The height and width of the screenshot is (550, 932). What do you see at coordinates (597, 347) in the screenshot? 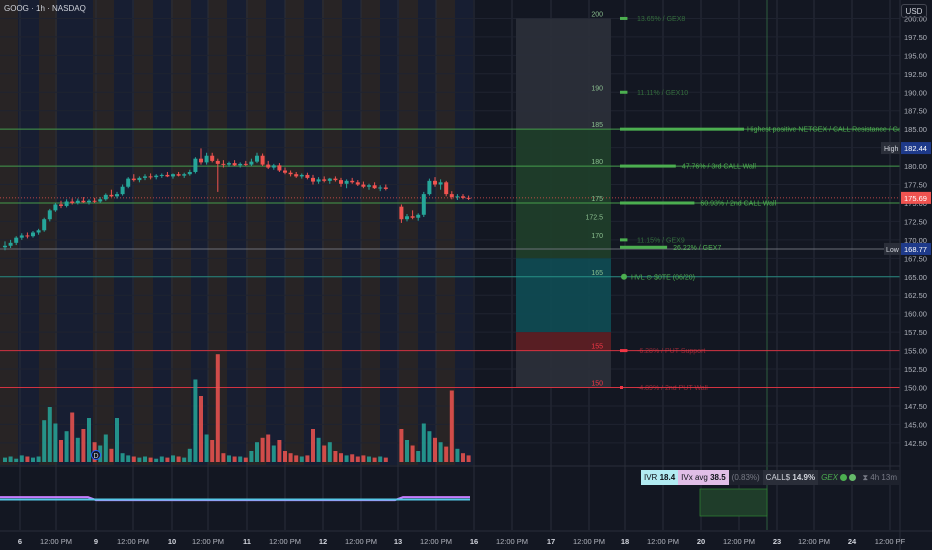
I see `gex-strike-label: 155` at bounding box center [597, 347].